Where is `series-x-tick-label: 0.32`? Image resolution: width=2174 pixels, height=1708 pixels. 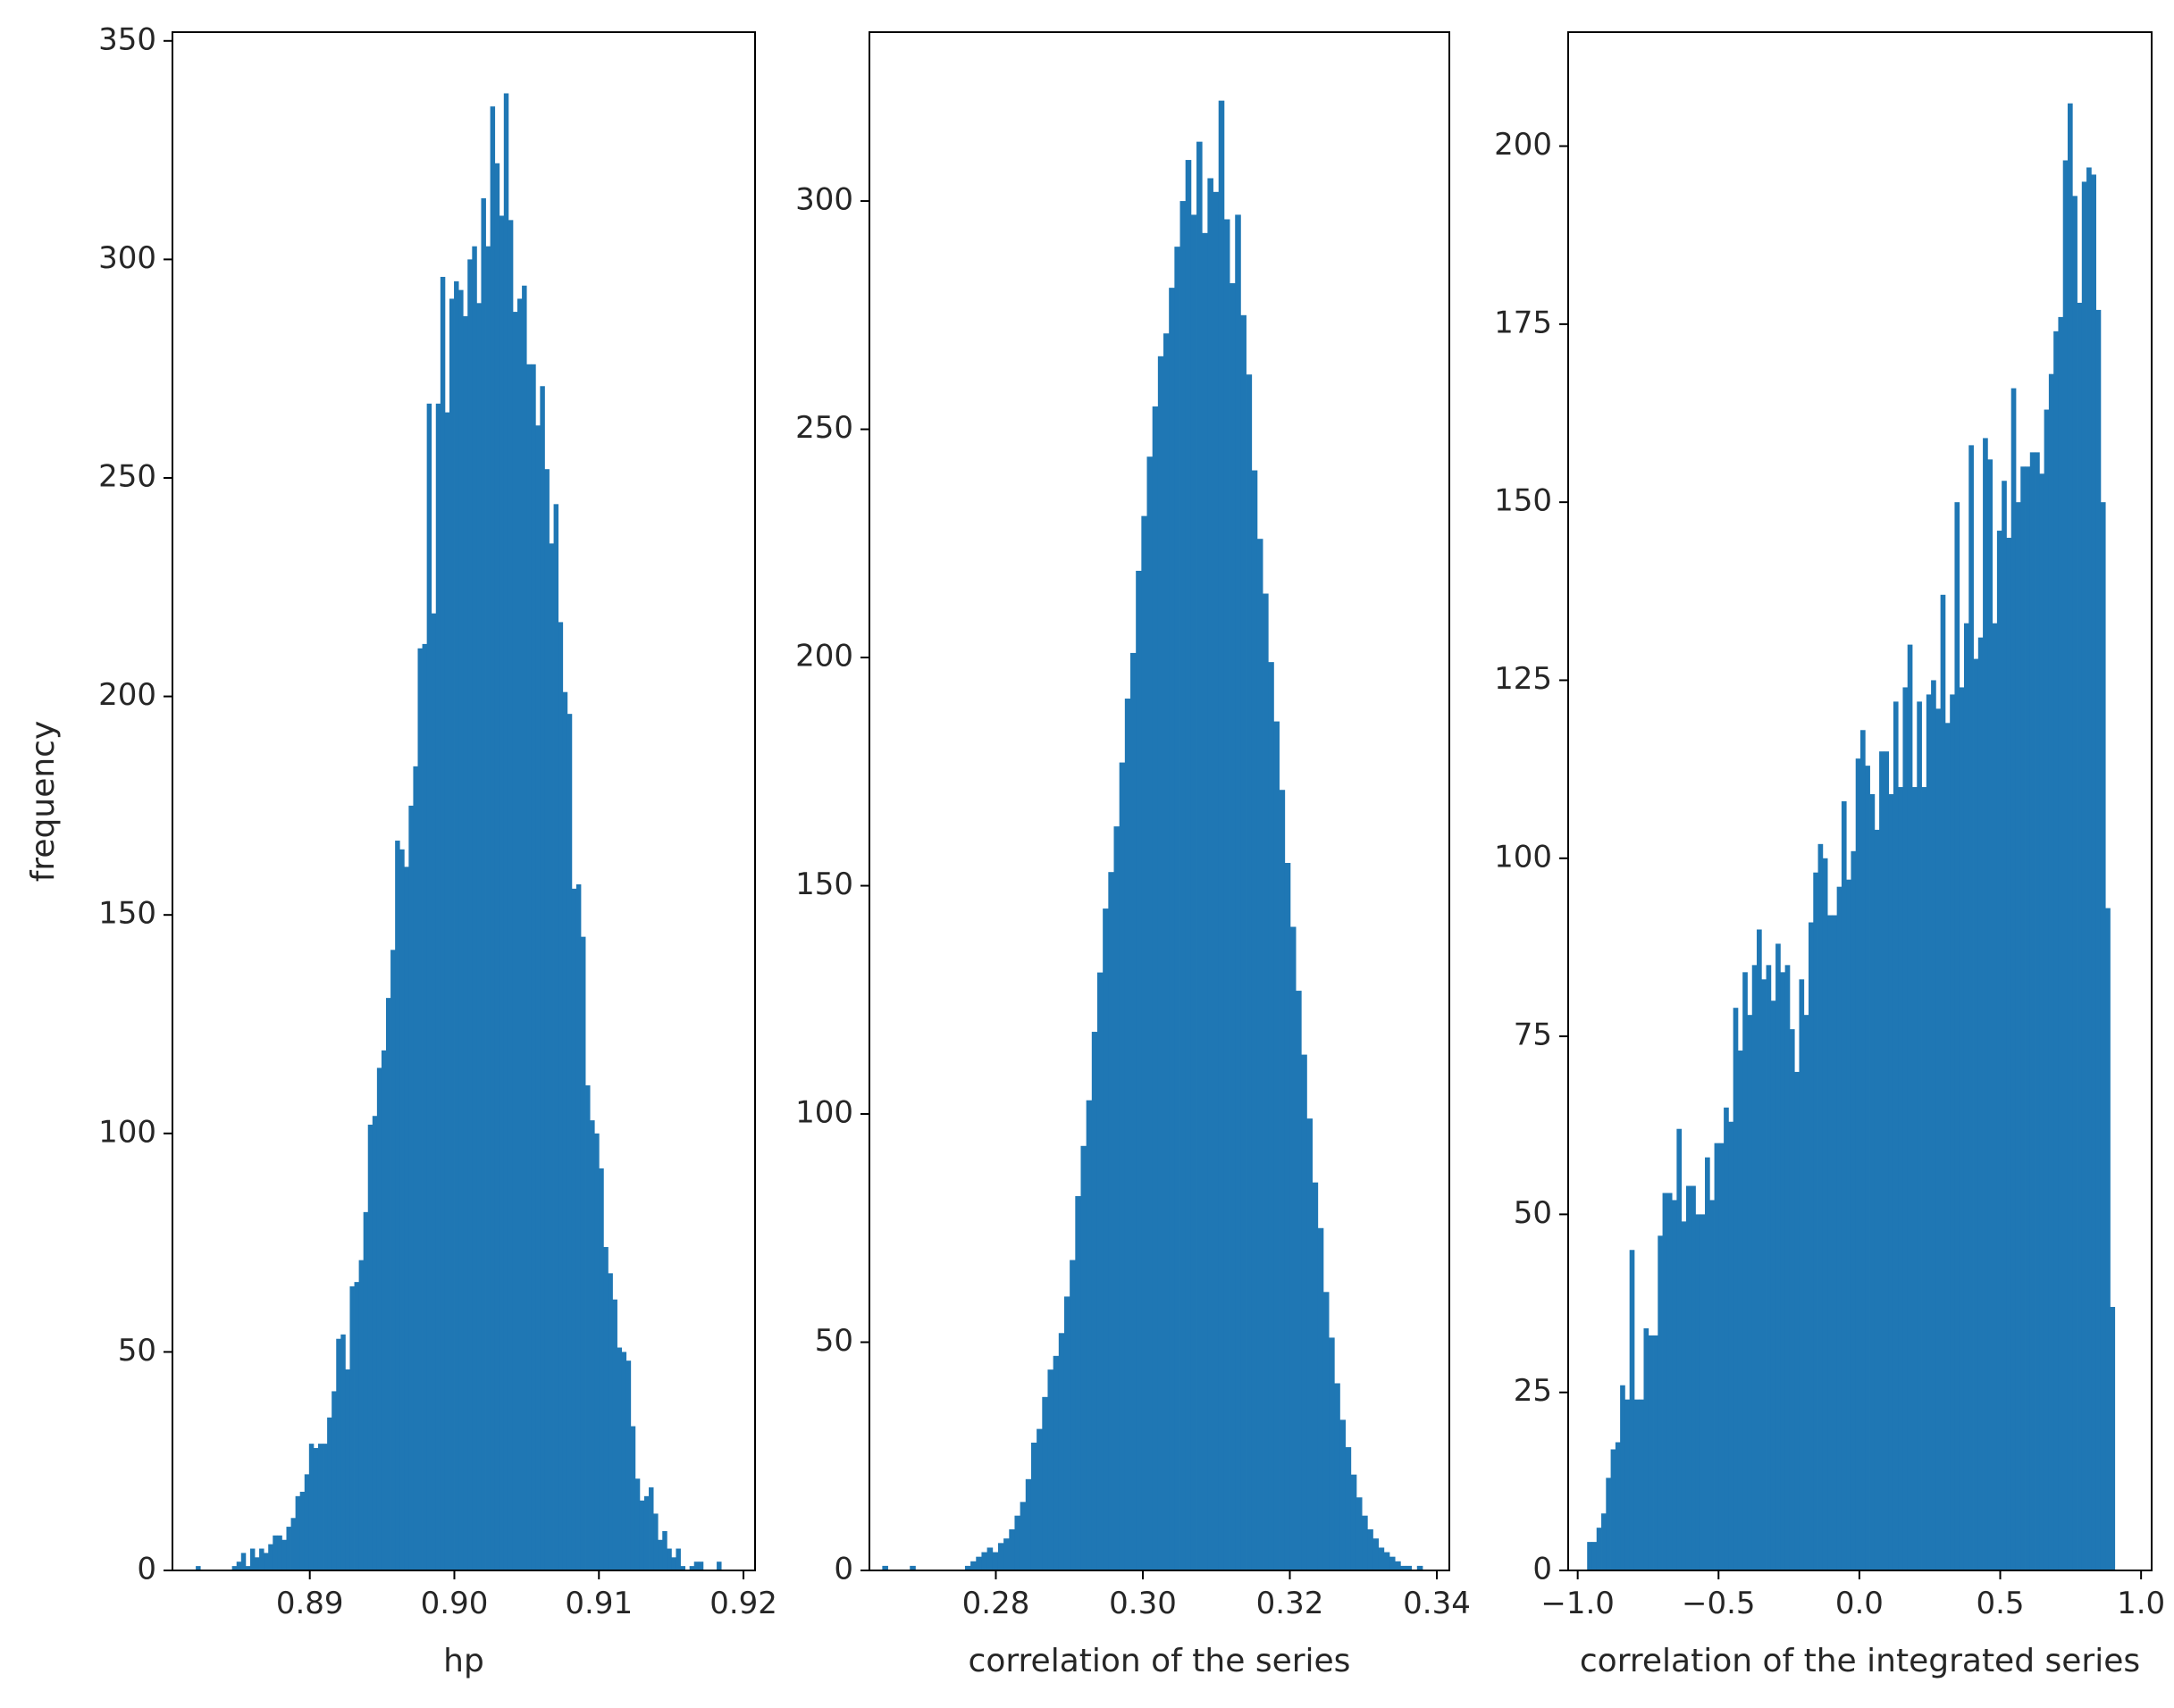 series-x-tick-label: 0.32 is located at coordinates (1290, 1603).